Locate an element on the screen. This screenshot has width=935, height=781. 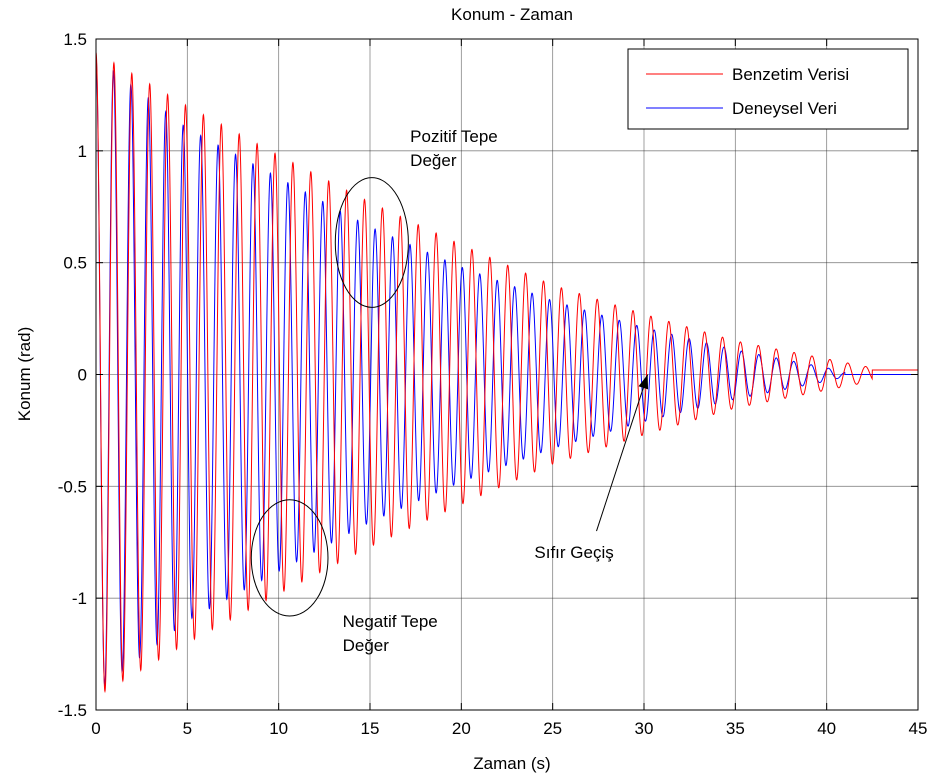
x-tick-label: 5 is located at coordinates (187, 728).